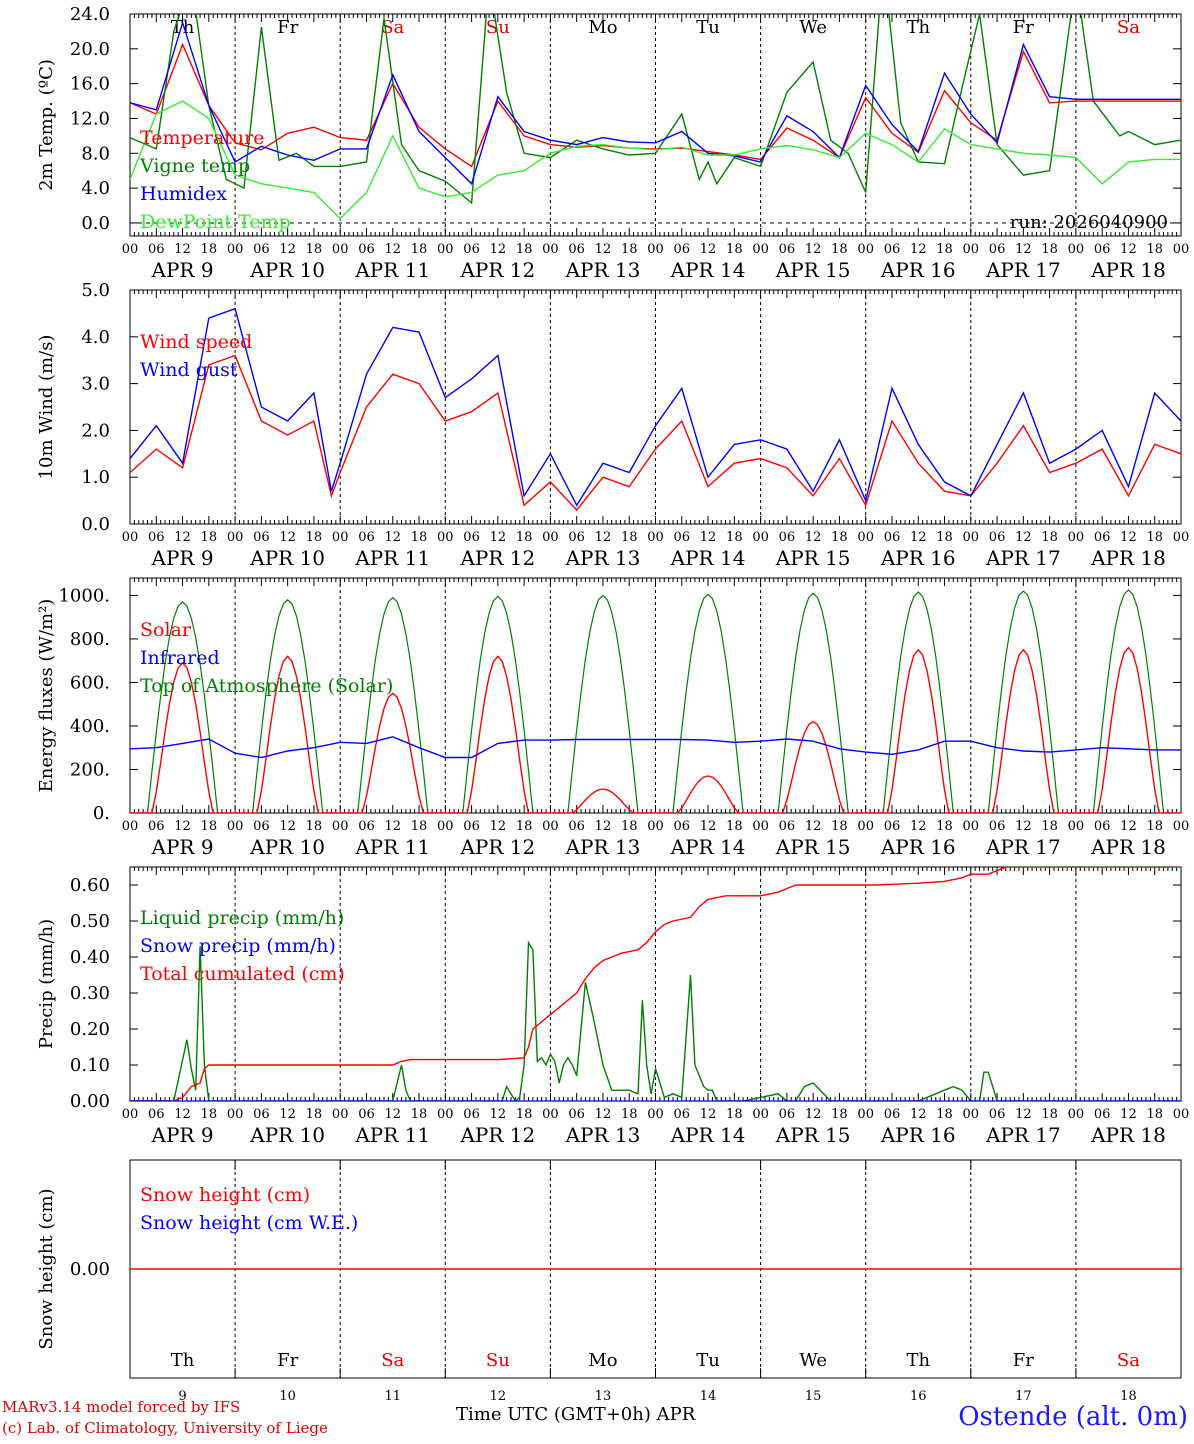 The width and height of the screenshot is (1194, 1444). I want to click on temperature-y-tick-label: 12.0, so click(90, 118).